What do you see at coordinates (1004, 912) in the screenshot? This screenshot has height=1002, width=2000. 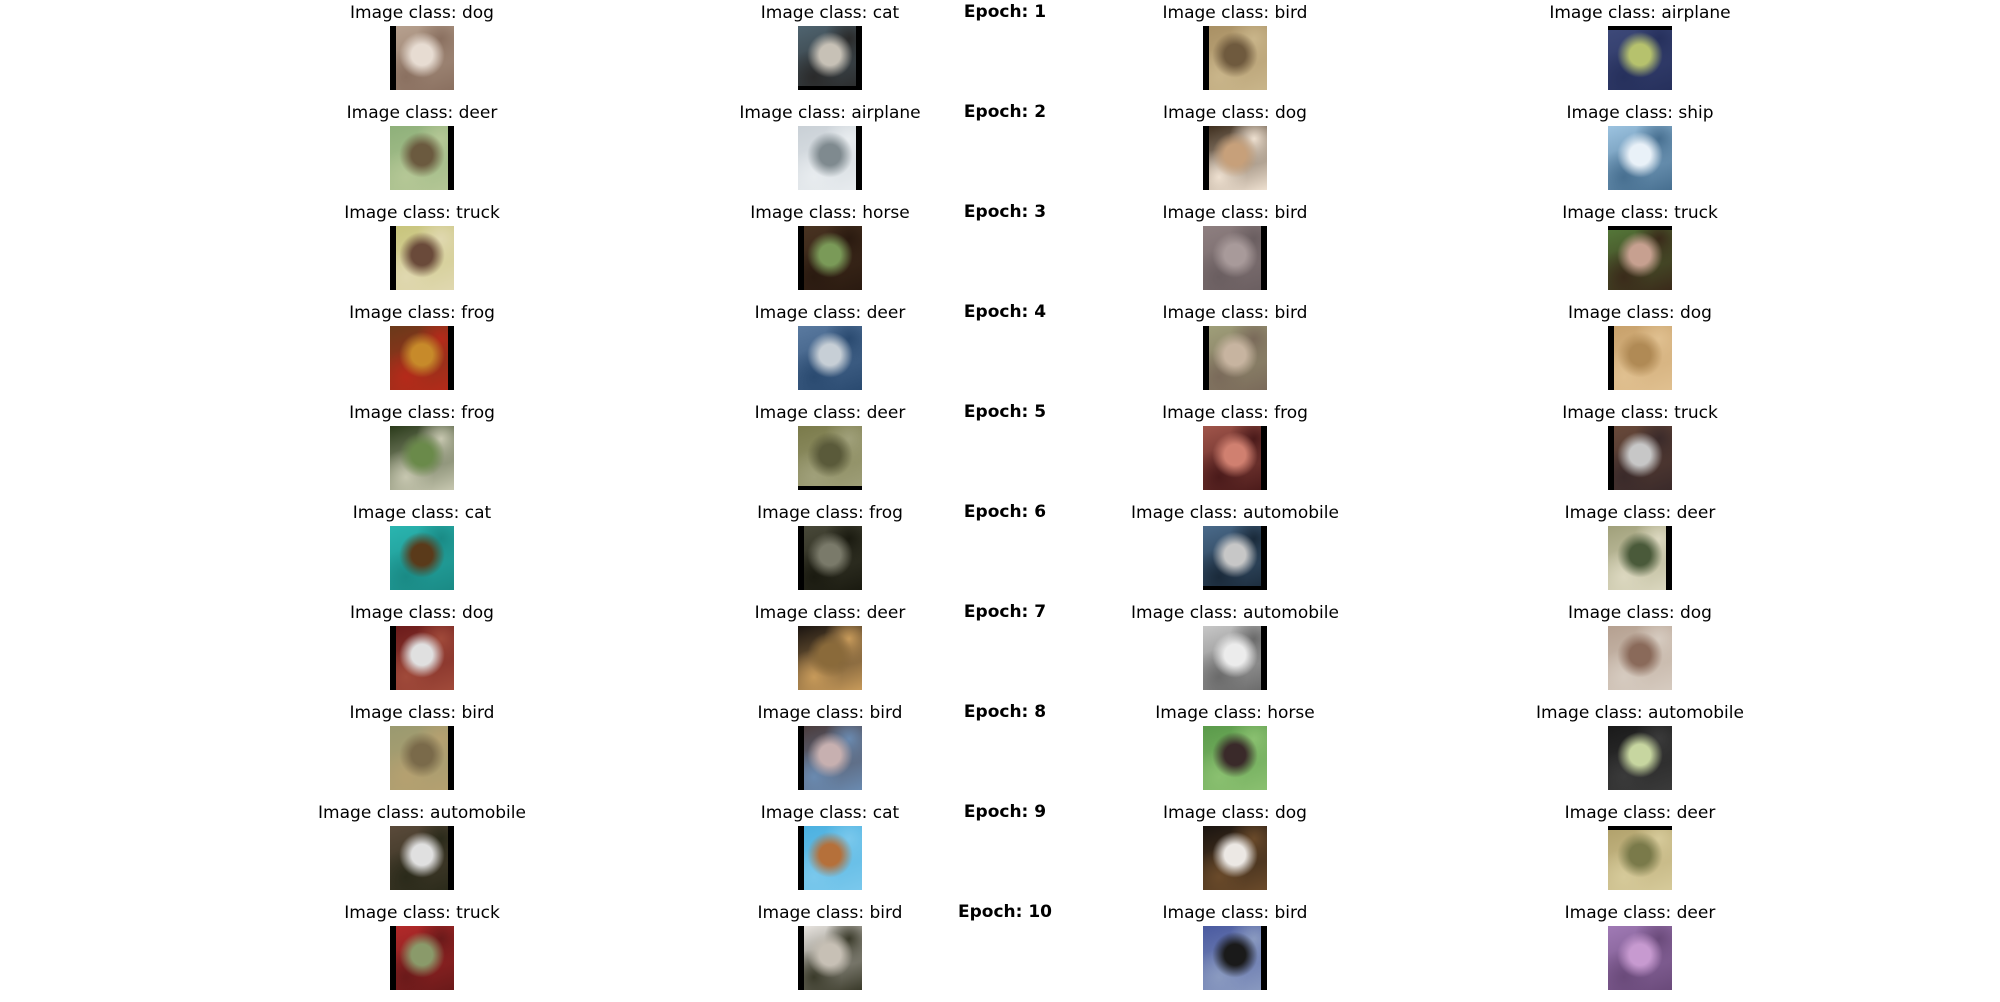 I see `epoch-label: Epoch: 10` at bounding box center [1004, 912].